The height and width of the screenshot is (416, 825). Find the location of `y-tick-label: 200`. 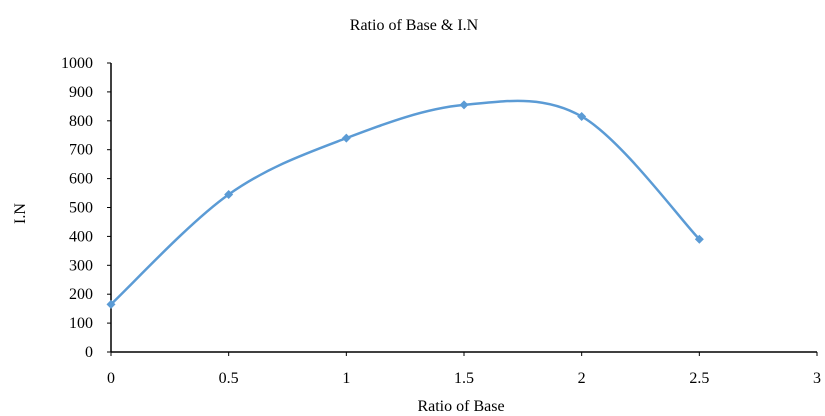

y-tick-label: 200 is located at coordinates (81, 294).